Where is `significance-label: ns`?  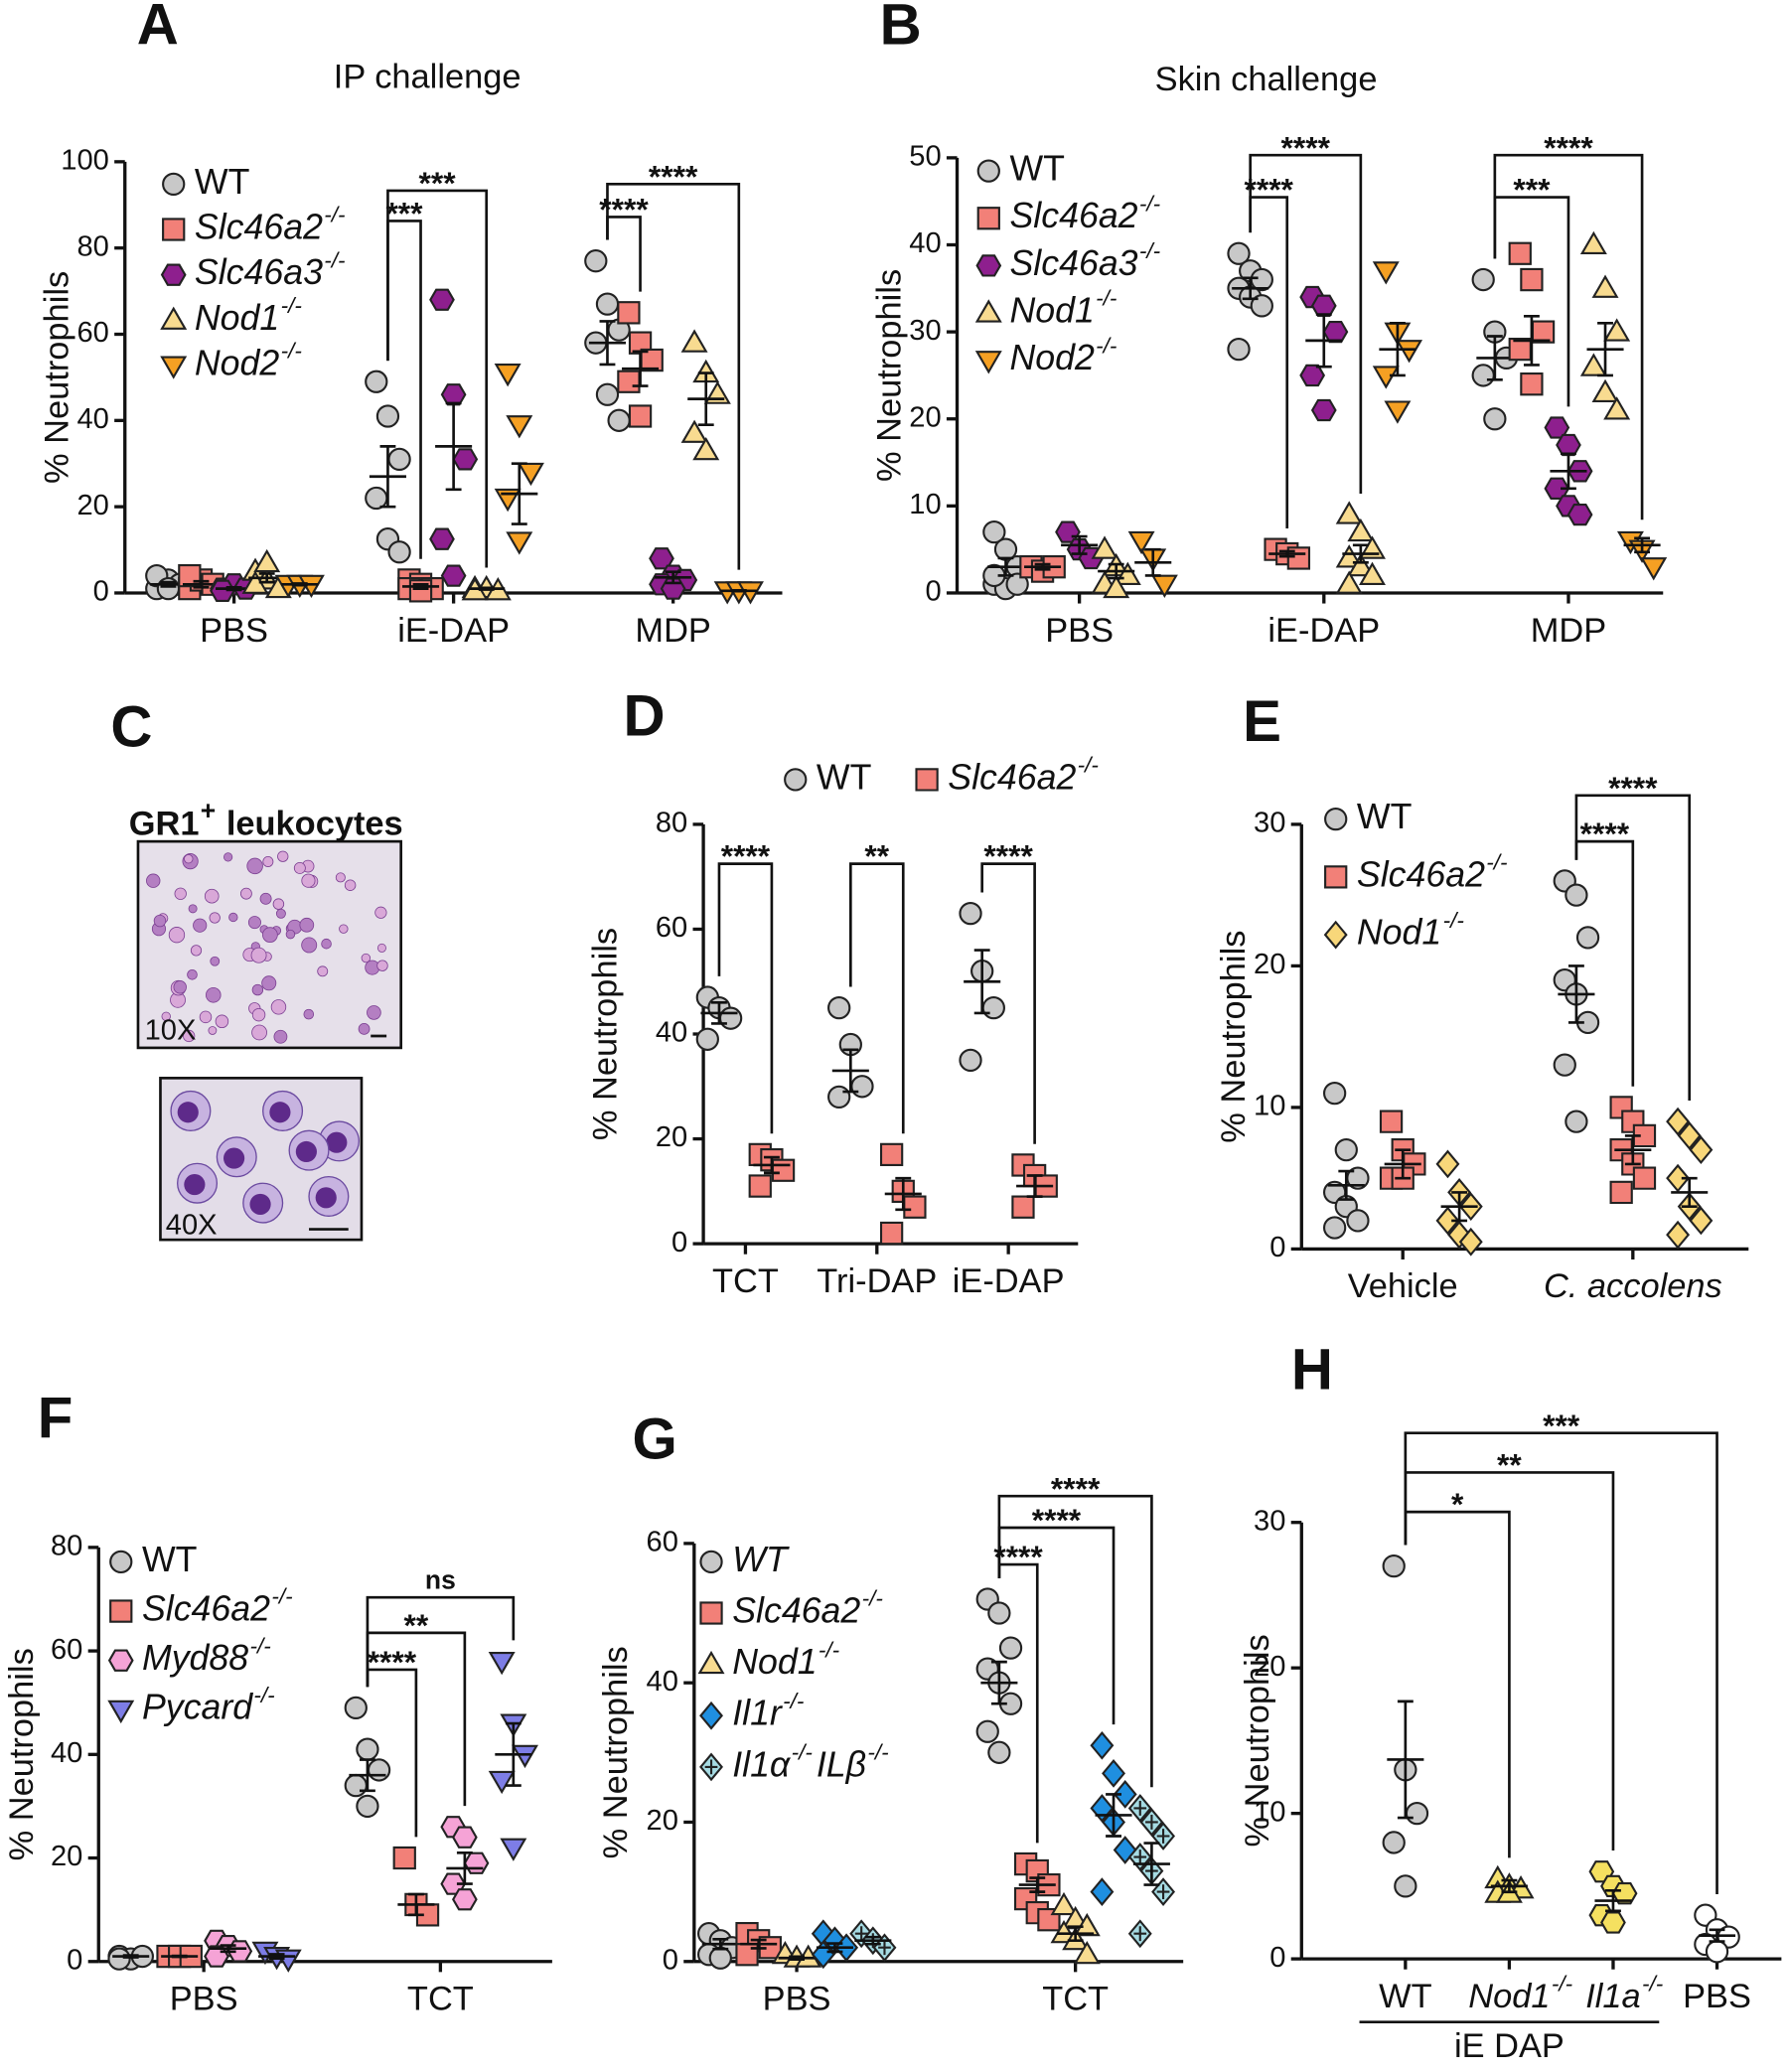 significance-label: ns is located at coordinates (440, 1579).